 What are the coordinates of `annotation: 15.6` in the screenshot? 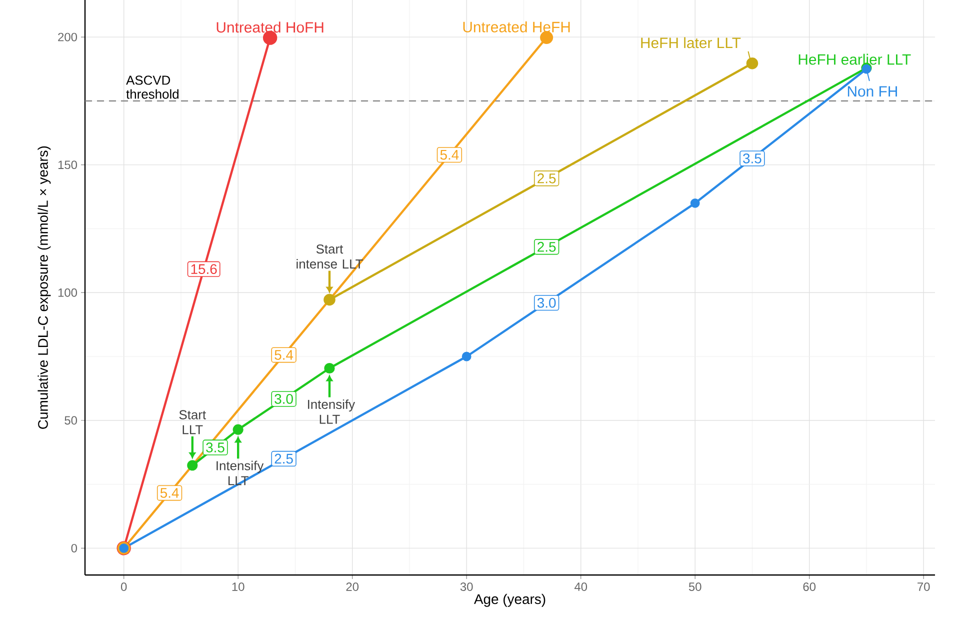 It's located at (204, 269).